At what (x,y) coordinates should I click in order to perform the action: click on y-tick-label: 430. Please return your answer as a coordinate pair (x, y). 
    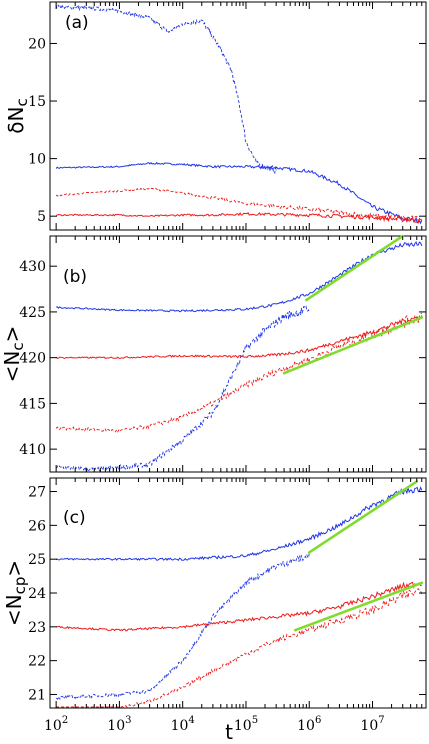
    Looking at the image, I should click on (32, 267).